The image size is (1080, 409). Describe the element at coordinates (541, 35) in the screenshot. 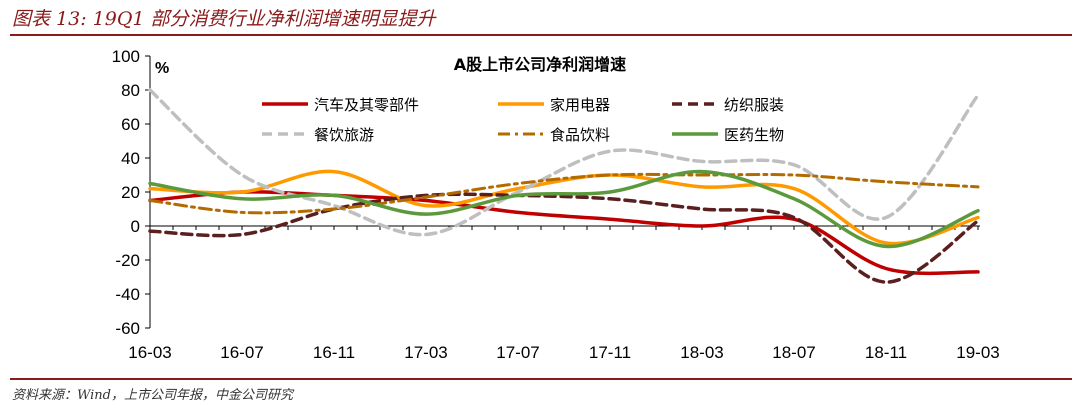

I see `top-divider` at that location.